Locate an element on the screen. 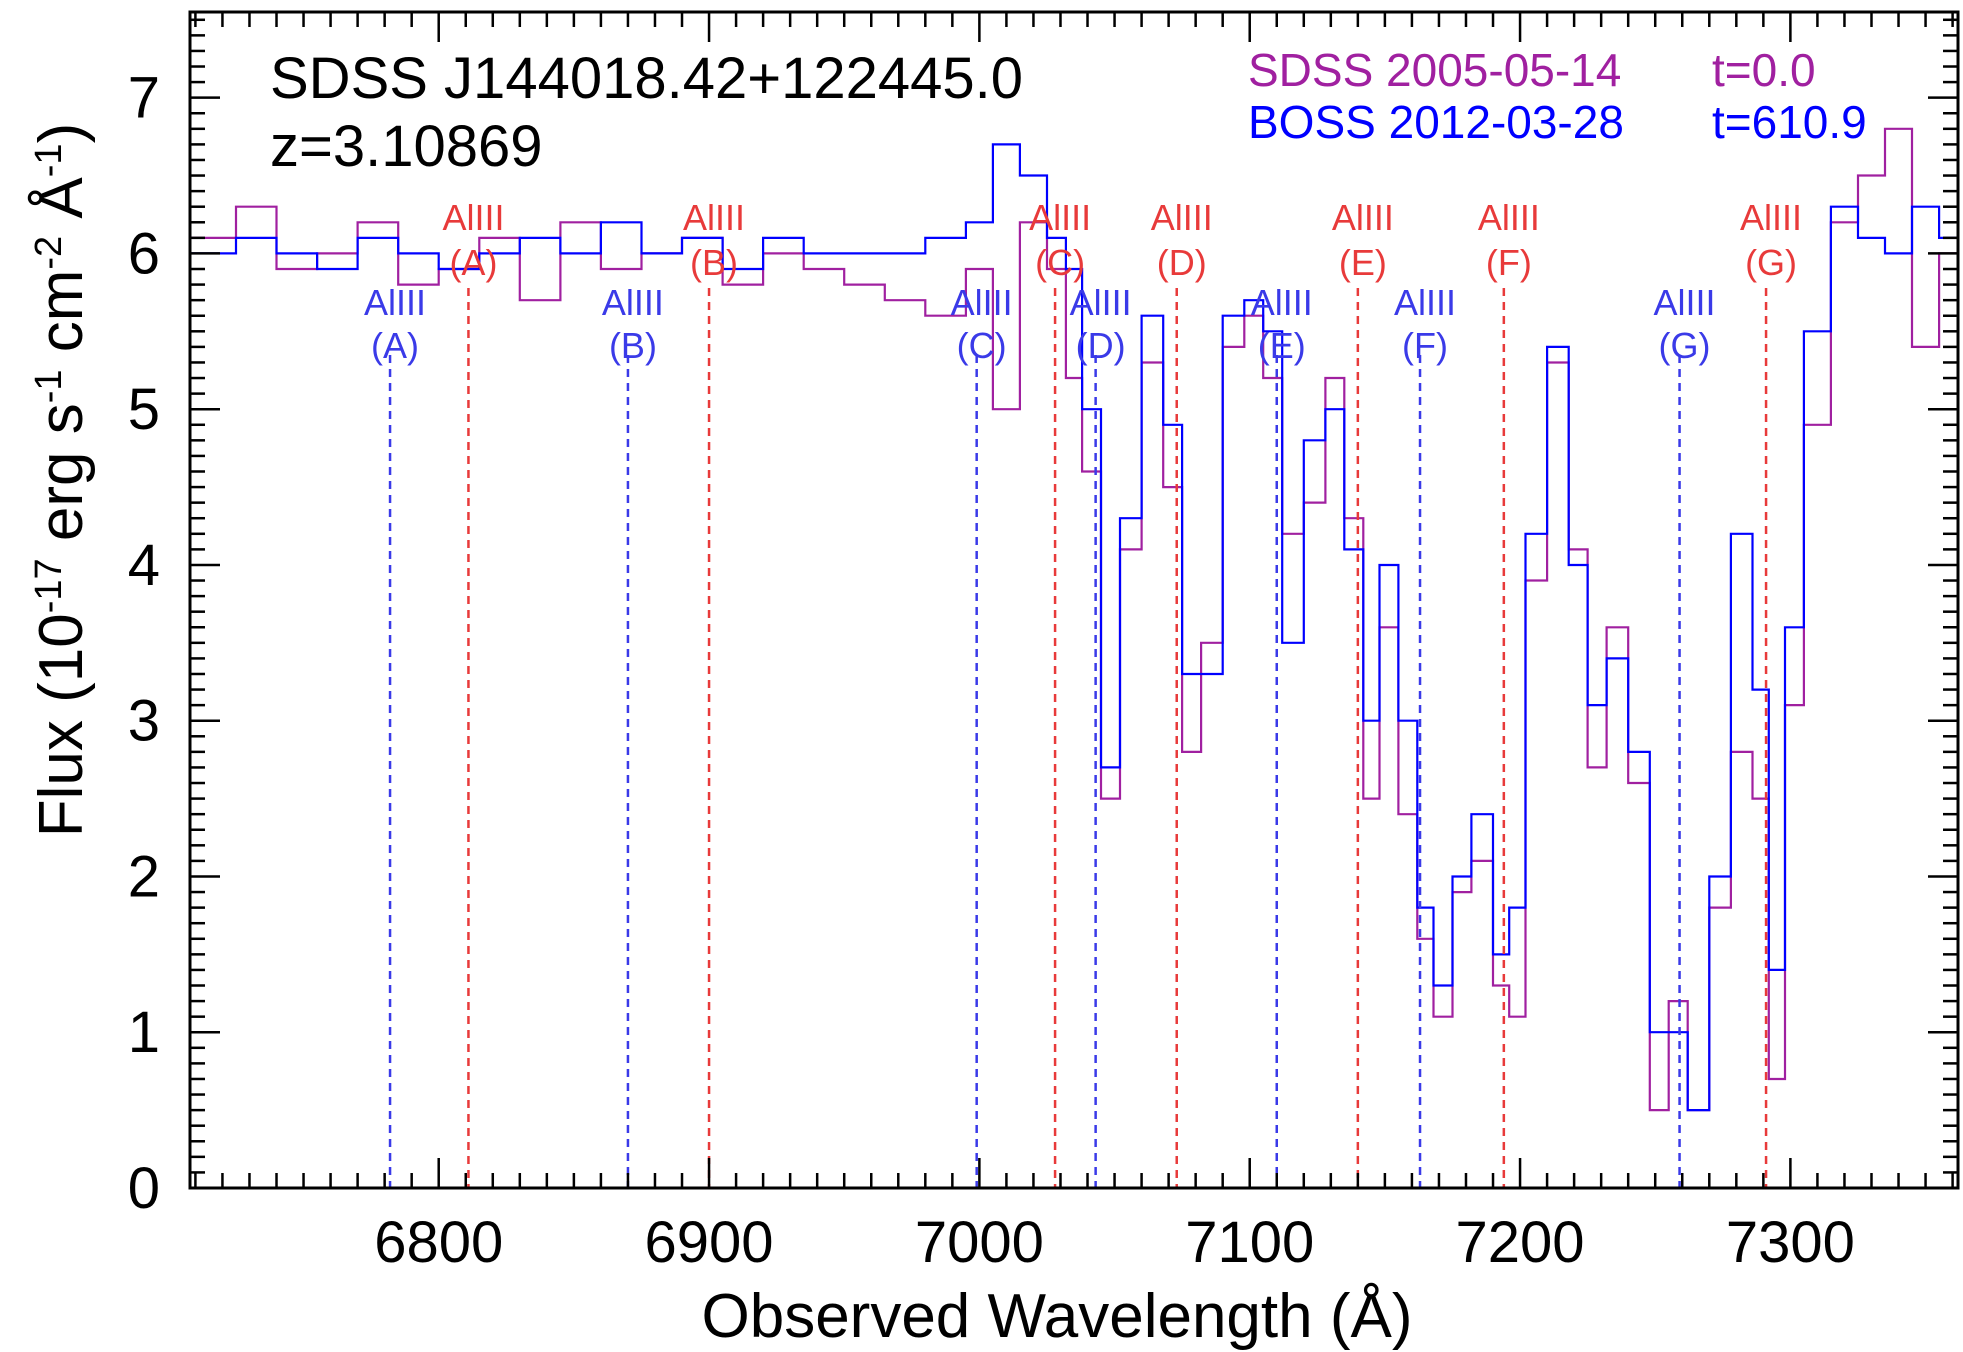 Image resolution: width=1963 pixels, height=1352 pixels. redshift-label: z=3.10869 is located at coordinates (406, 146).